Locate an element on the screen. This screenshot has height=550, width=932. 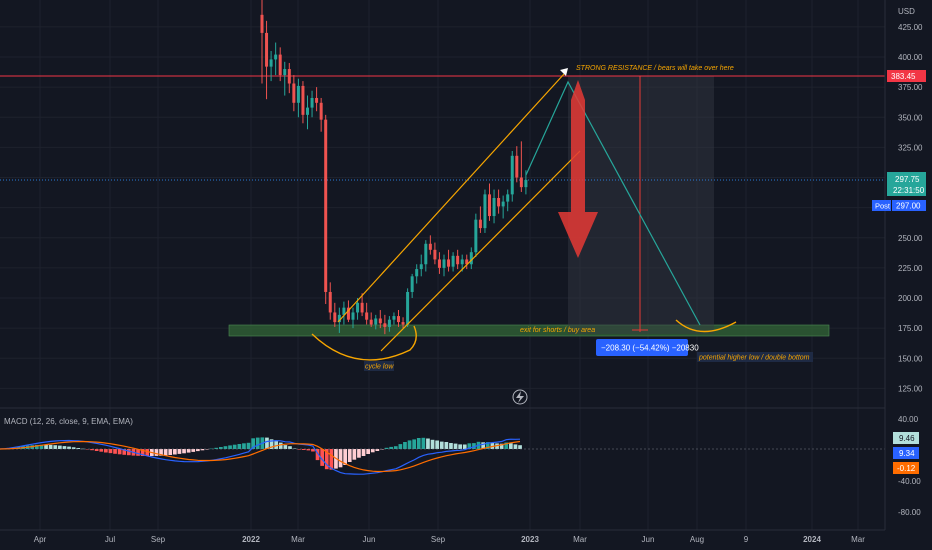
double-bottom-label: potential higher low / double bottom is located at coordinates (754, 358).